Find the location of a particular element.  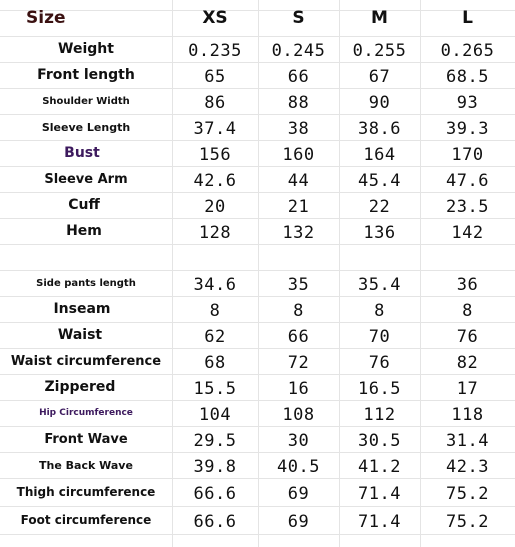

value-cell: 132 is located at coordinates (298, 233).